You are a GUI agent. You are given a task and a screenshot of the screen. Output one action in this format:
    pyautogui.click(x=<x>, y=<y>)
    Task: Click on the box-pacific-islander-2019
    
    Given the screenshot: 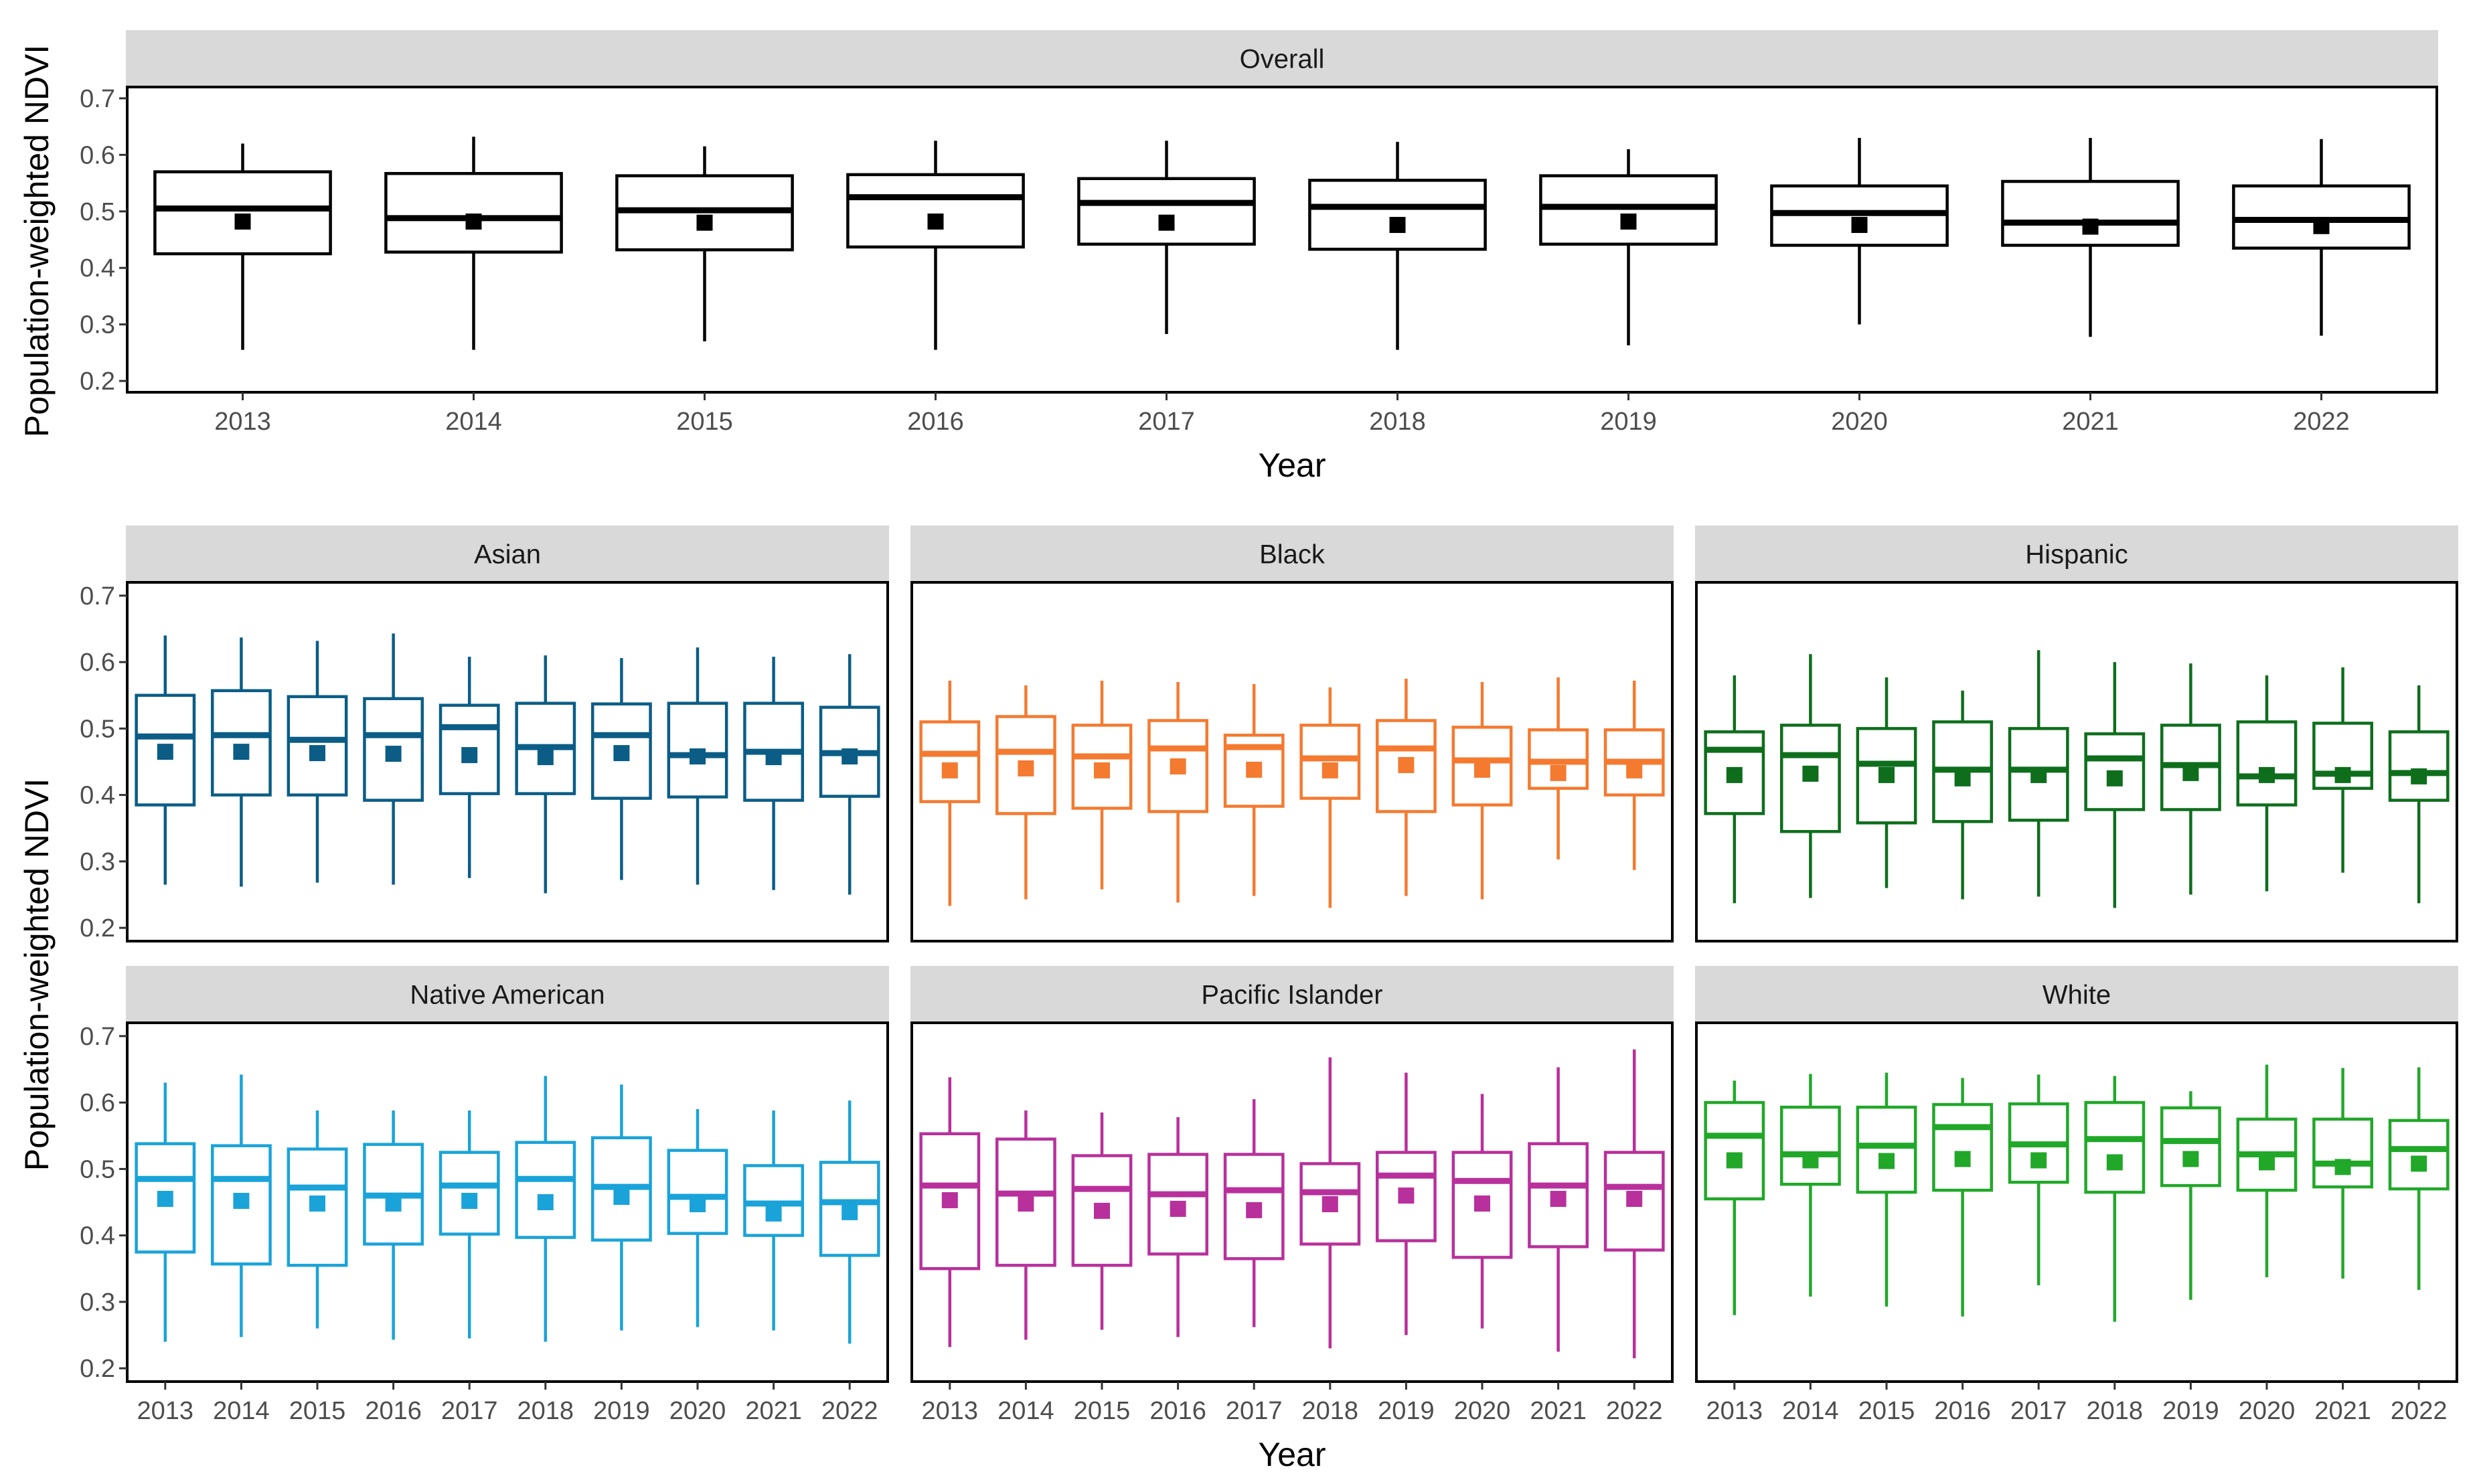 What is the action you would take?
    pyautogui.click(x=1406, y=1204)
    